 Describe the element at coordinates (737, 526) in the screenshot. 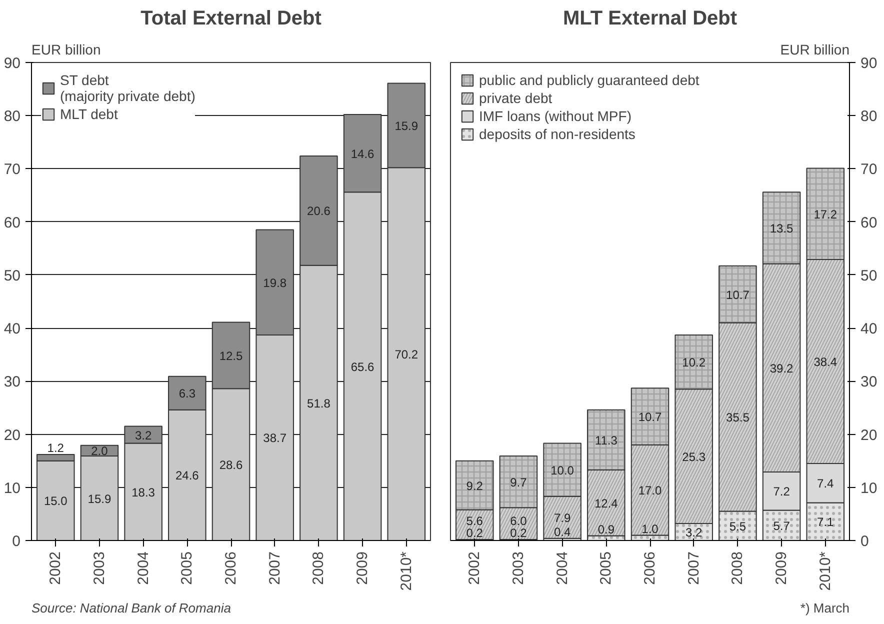

I see `data-label: 5.5` at that location.